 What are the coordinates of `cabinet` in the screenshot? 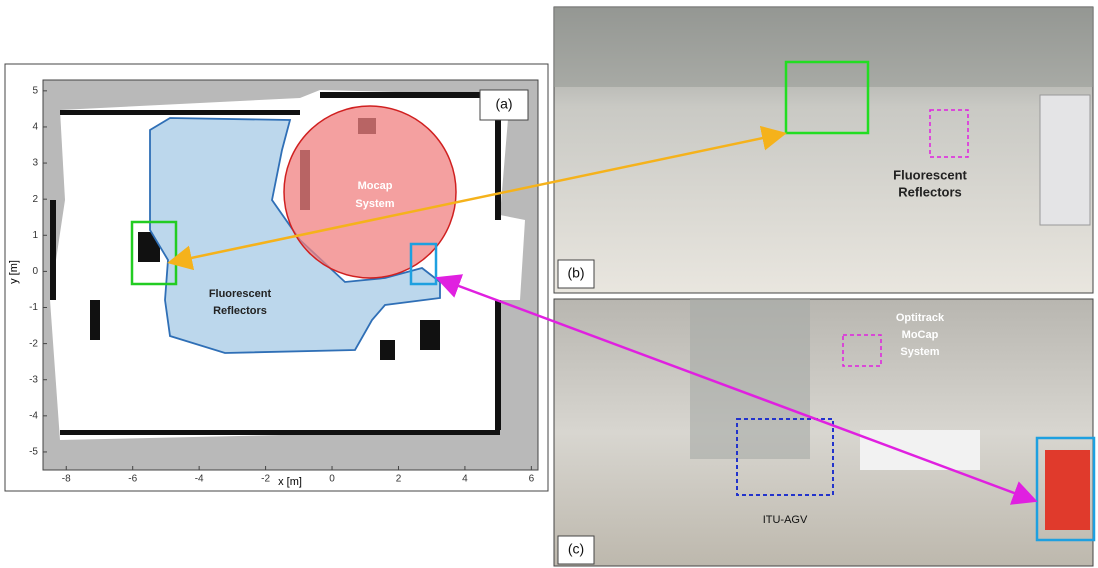 It's located at (1065, 160).